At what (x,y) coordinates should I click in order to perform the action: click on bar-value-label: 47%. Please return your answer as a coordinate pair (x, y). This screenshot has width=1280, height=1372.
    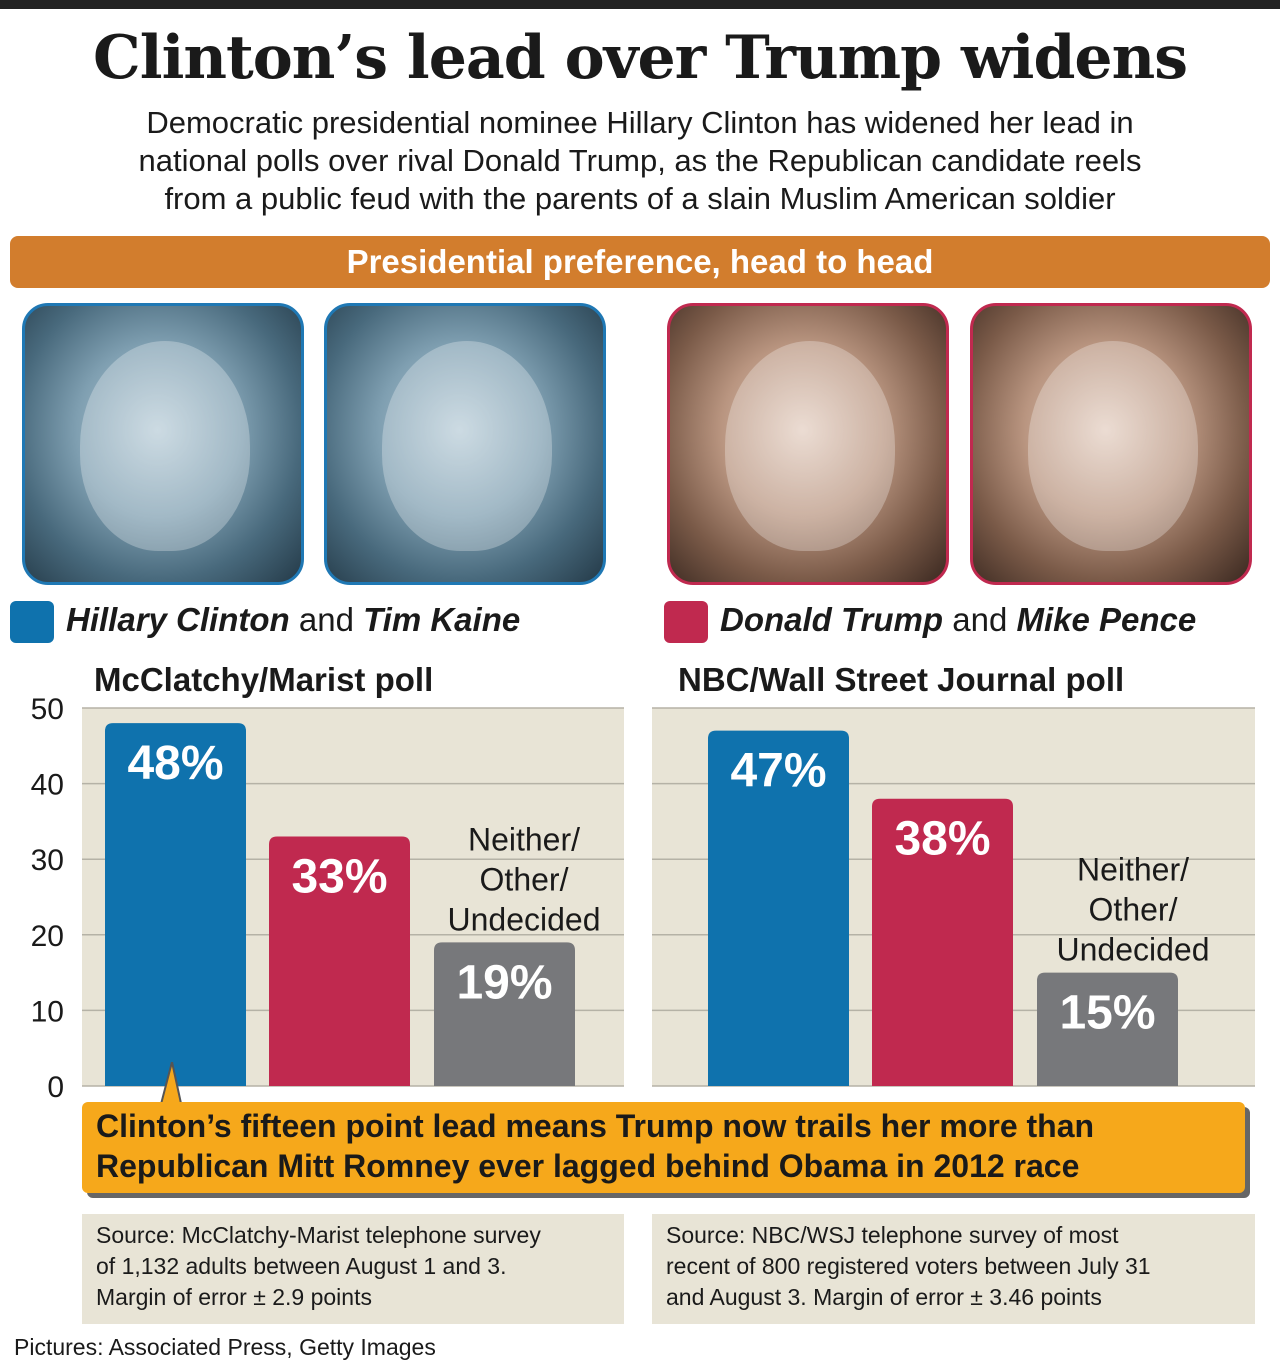
    Looking at the image, I should click on (778, 771).